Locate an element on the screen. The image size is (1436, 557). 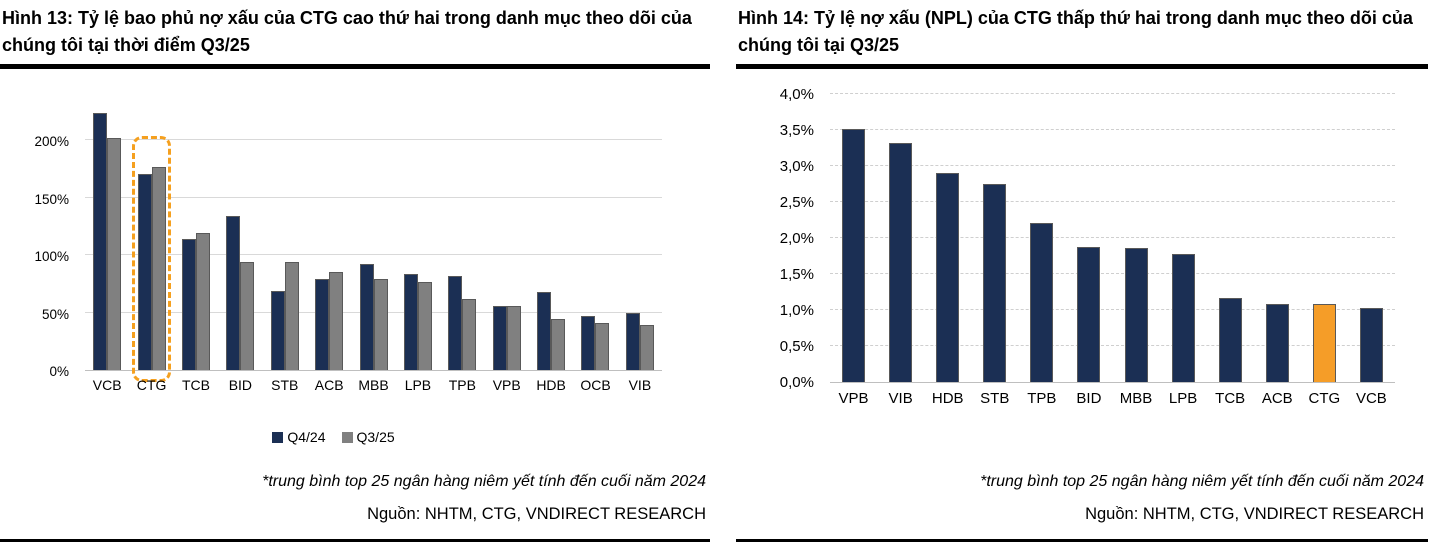
figure-14-title-divider is located at coordinates (1082, 66).